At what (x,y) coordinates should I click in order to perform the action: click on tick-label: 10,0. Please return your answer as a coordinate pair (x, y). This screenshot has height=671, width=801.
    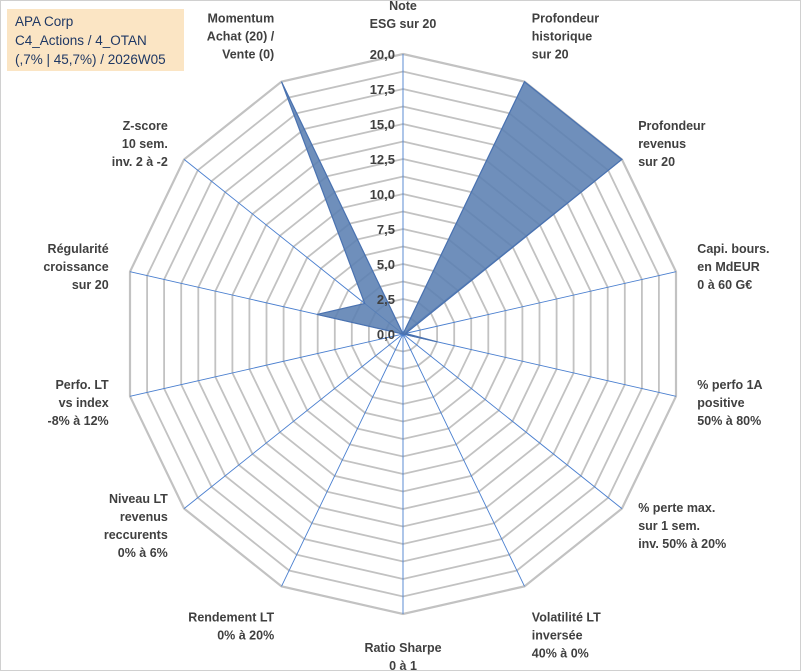
    Looking at the image, I should click on (382, 194).